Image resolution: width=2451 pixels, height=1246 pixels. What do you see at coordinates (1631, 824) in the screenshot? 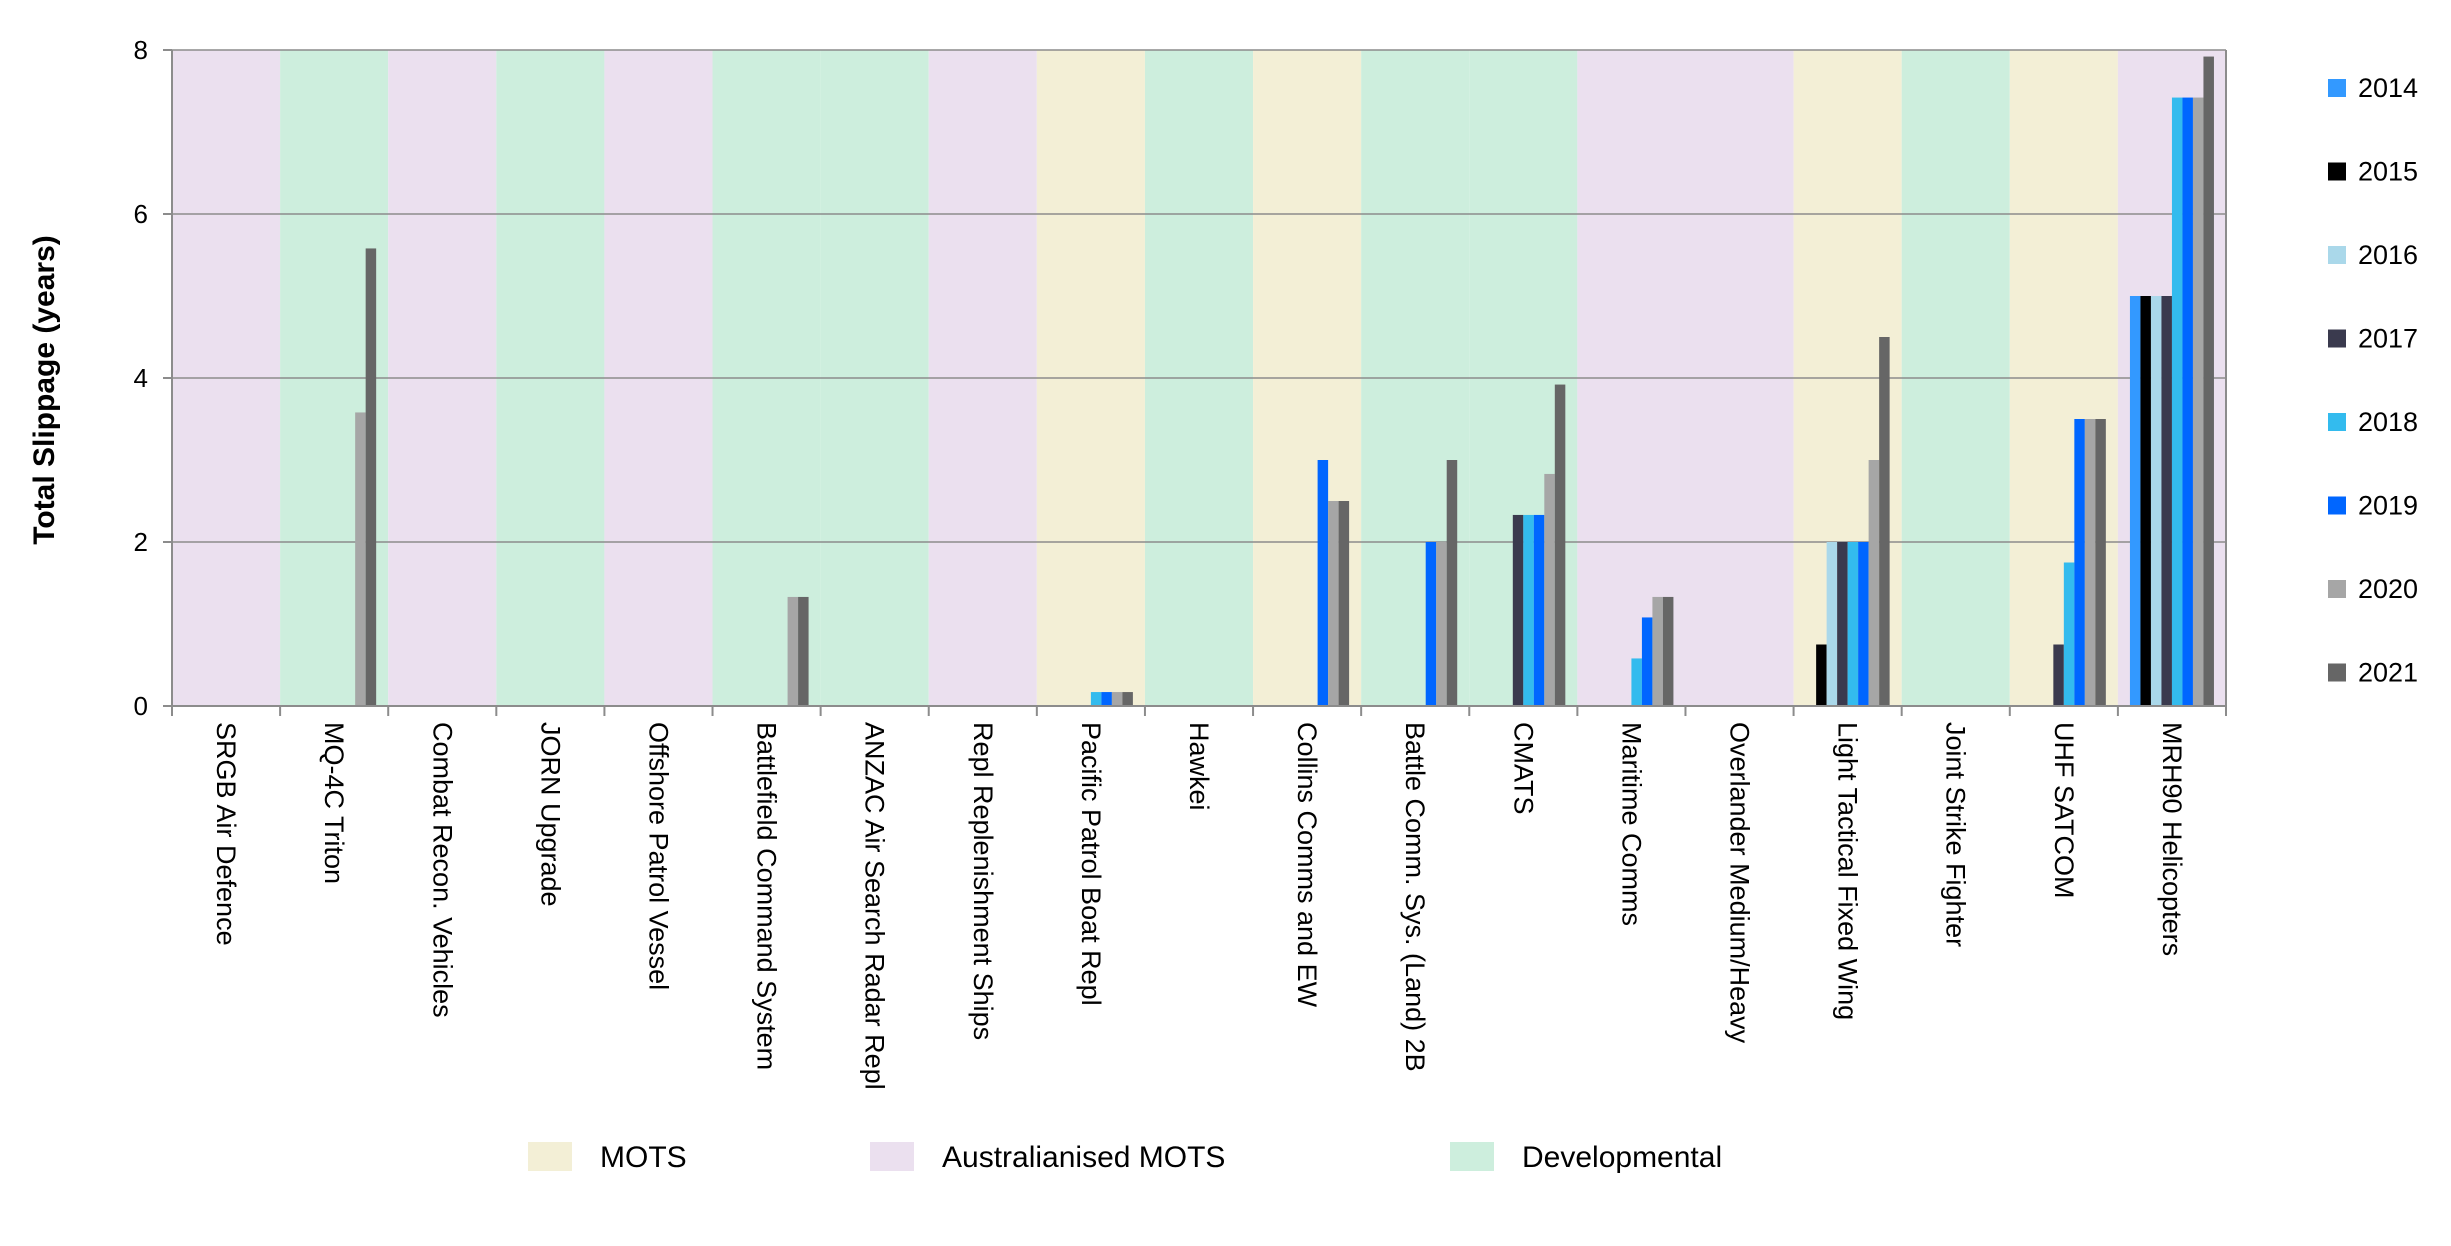
I see `x-tick-label: Maritime Comms` at bounding box center [1631, 824].